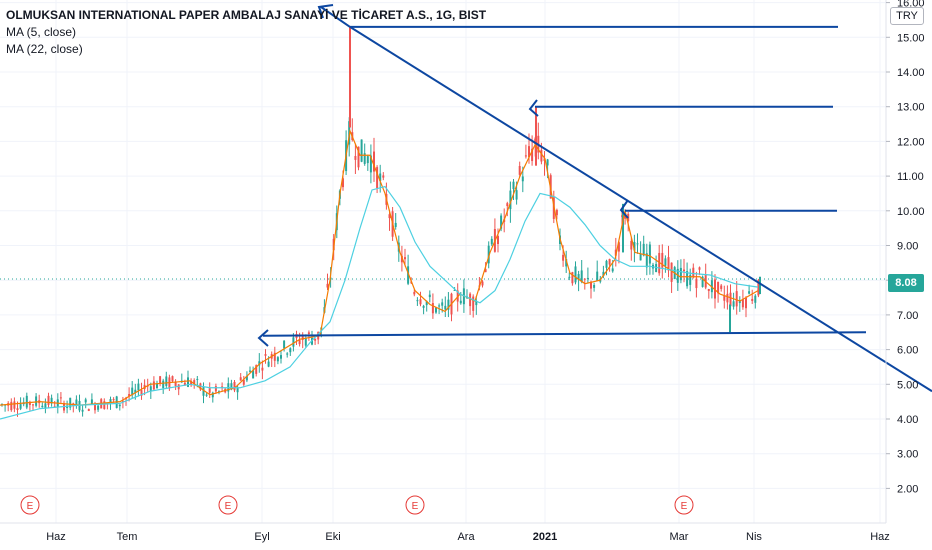  What do you see at coordinates (907, 16) in the screenshot?
I see `currency-badge: TRY` at bounding box center [907, 16].